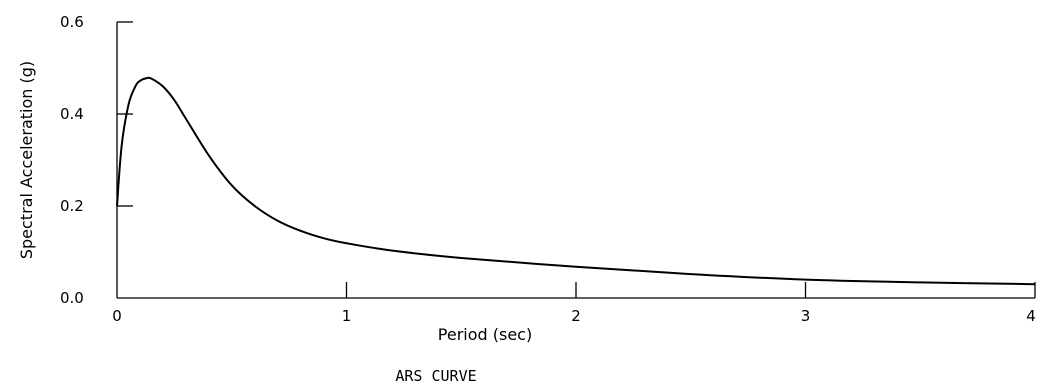 Image resolution: width=1037 pixels, height=382 pixels. I want to click on x-tick-label: 0, so click(117, 316).